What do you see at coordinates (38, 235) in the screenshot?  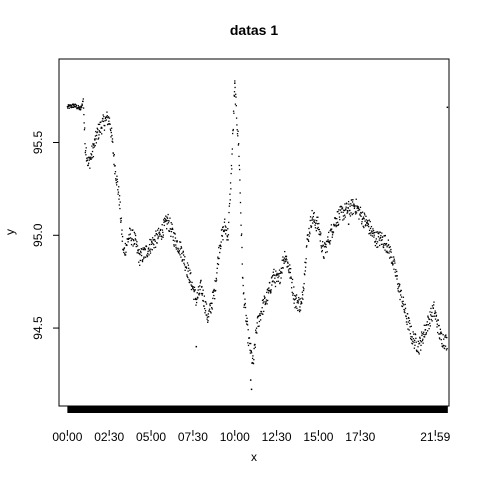 I see `y-tick-label: 95.0` at bounding box center [38, 235].